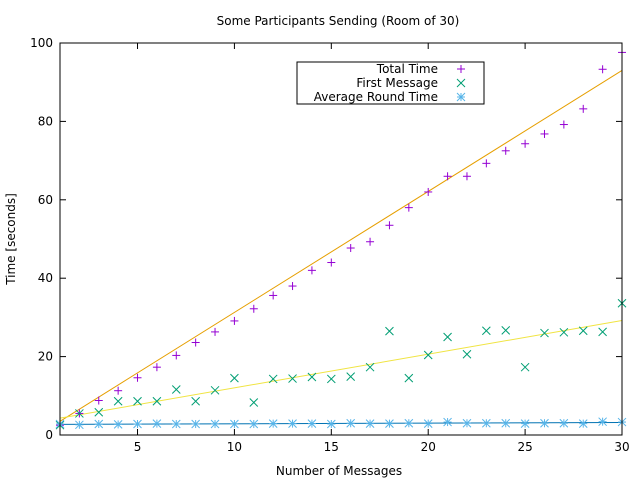 This screenshot has width=640, height=480. I want to click on y-tick-label: 80, so click(45, 121).